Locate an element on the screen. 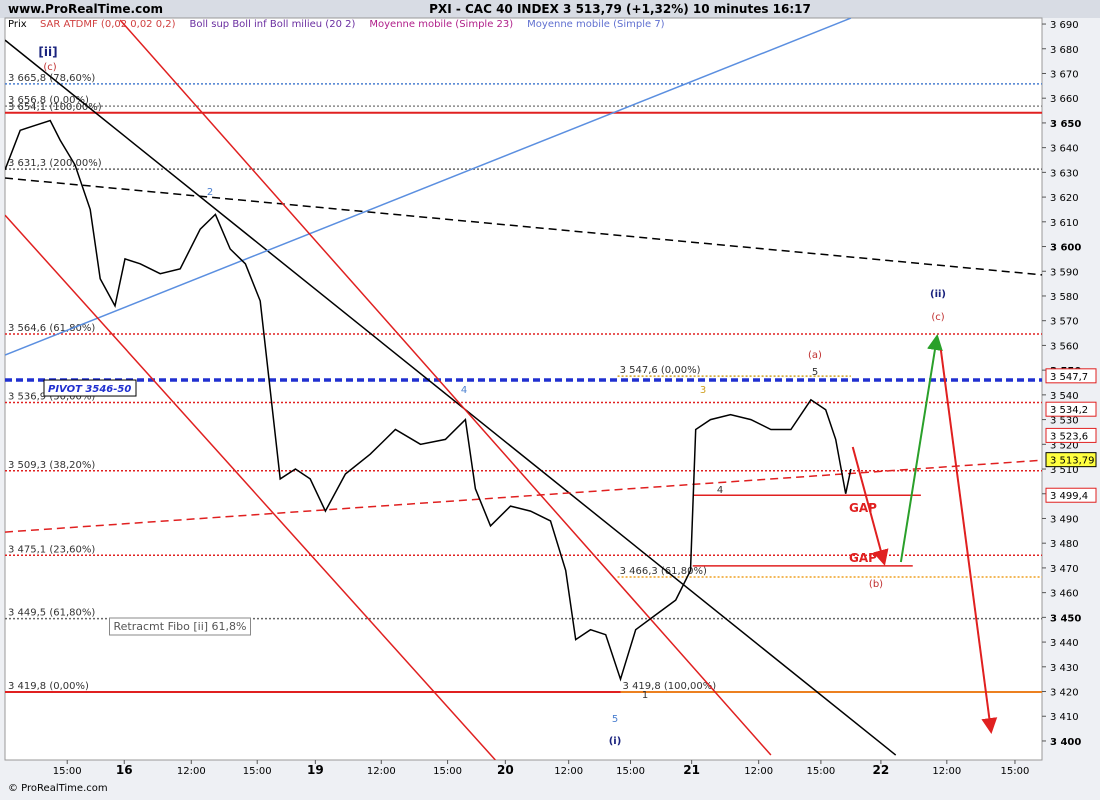 The width and height of the screenshot is (1100, 800). wave-annotation: (ii) is located at coordinates (938, 294).